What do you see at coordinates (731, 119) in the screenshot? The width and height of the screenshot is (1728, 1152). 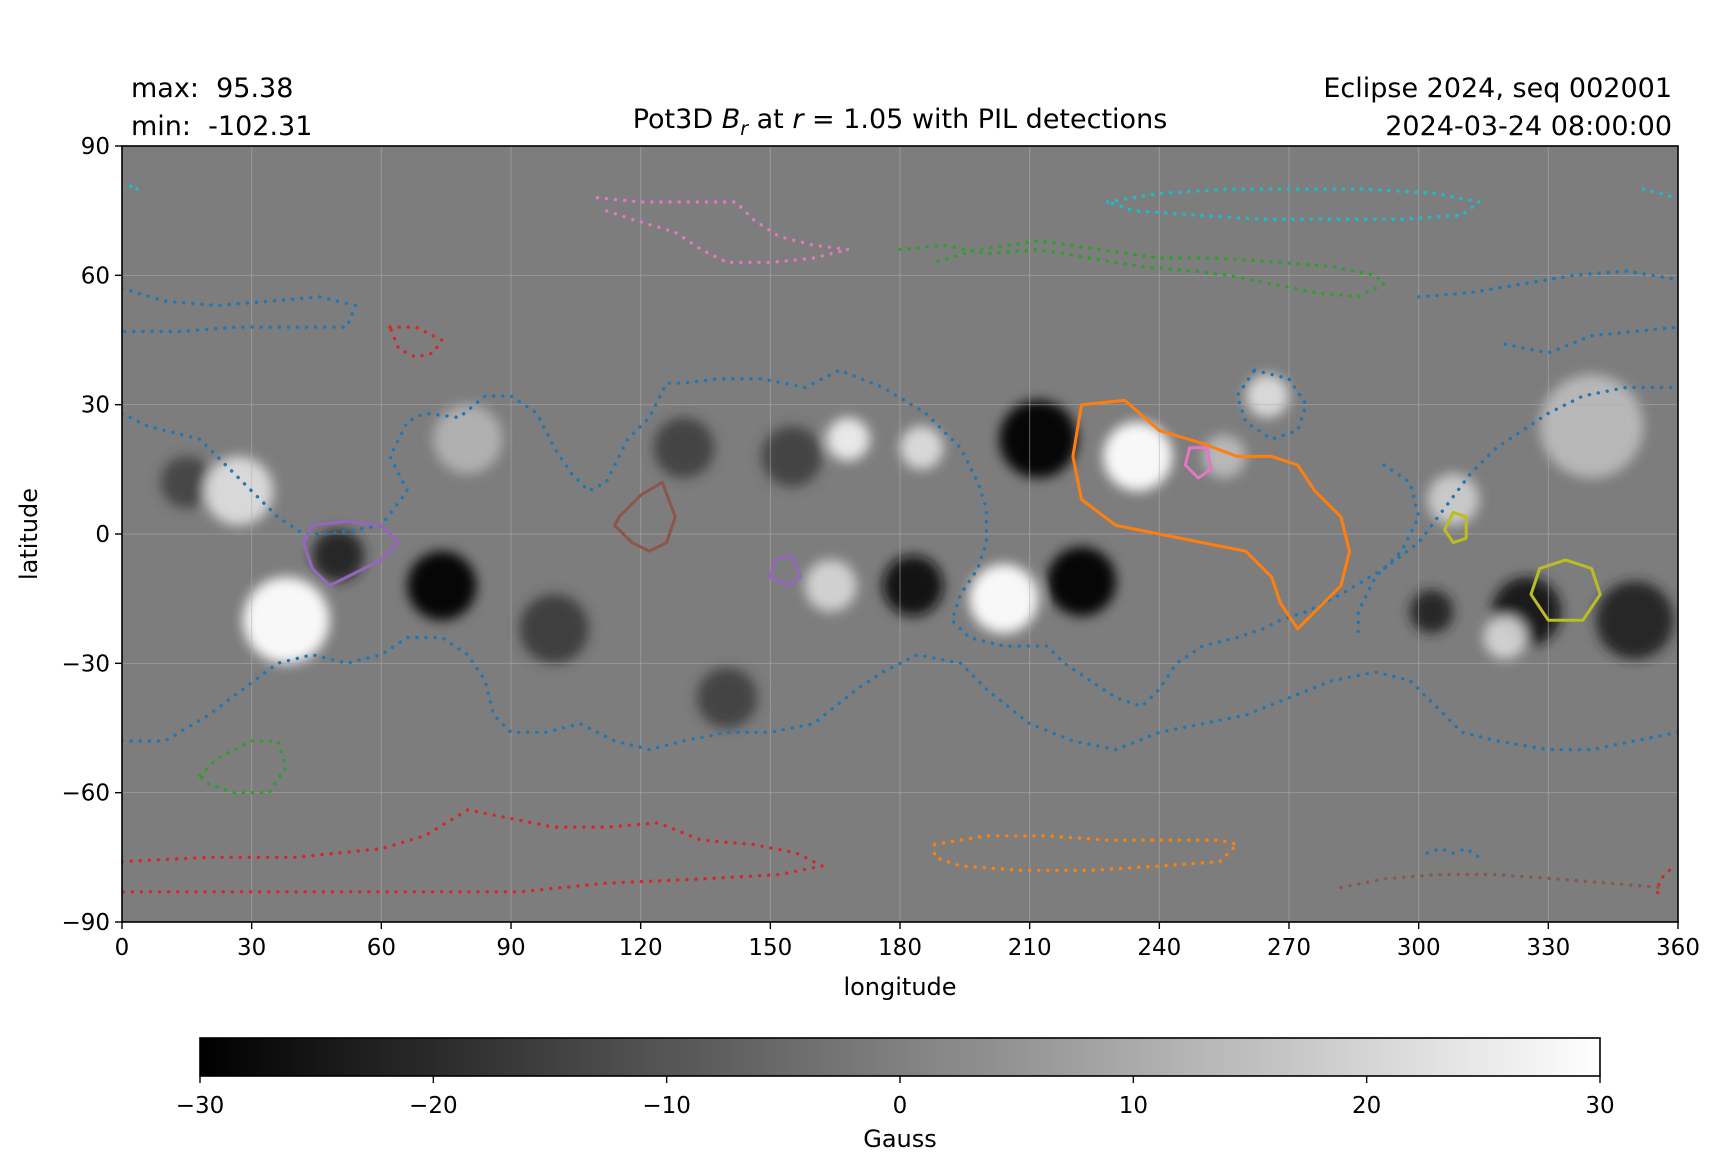 I see `title-part-2: B` at bounding box center [731, 119].